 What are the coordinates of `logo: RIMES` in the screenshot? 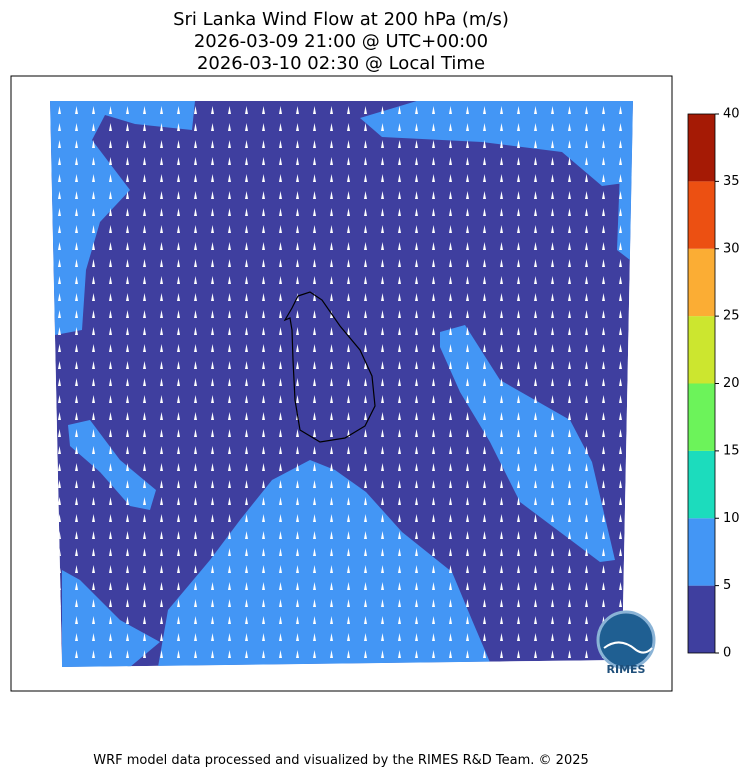 It's located at (626, 643).